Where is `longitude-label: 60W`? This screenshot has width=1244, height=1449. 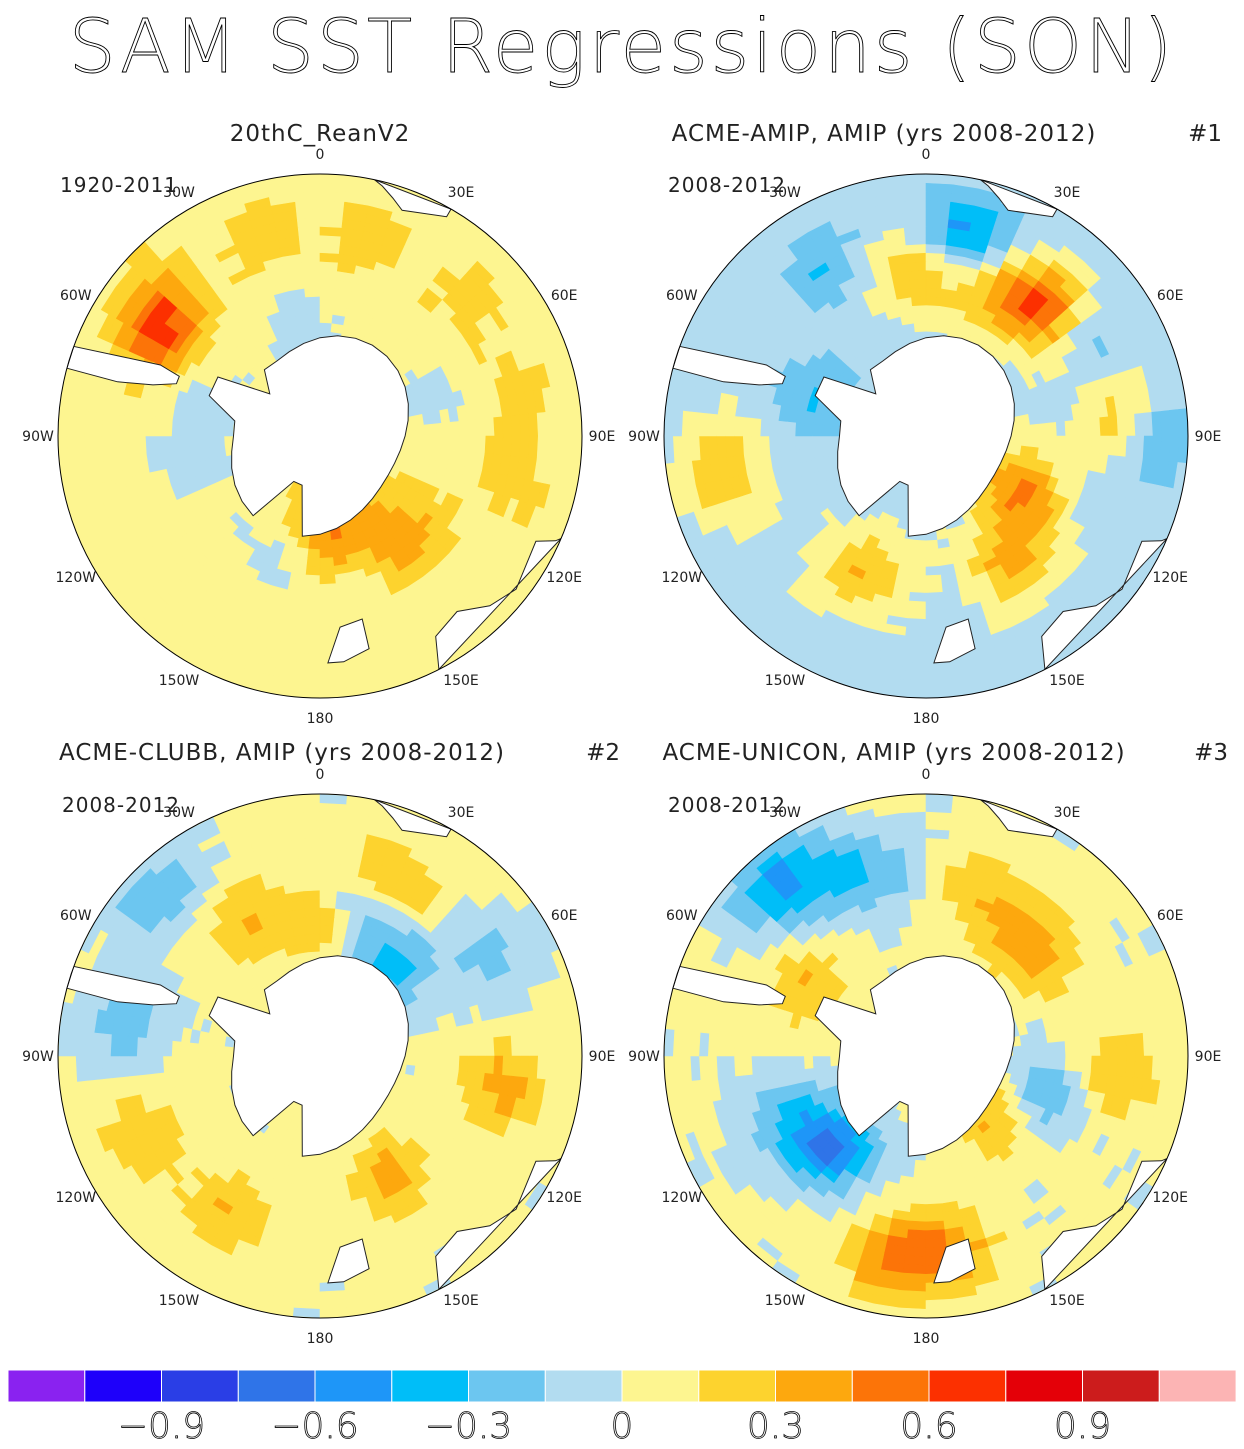
longitude-label: 60W is located at coordinates (682, 296).